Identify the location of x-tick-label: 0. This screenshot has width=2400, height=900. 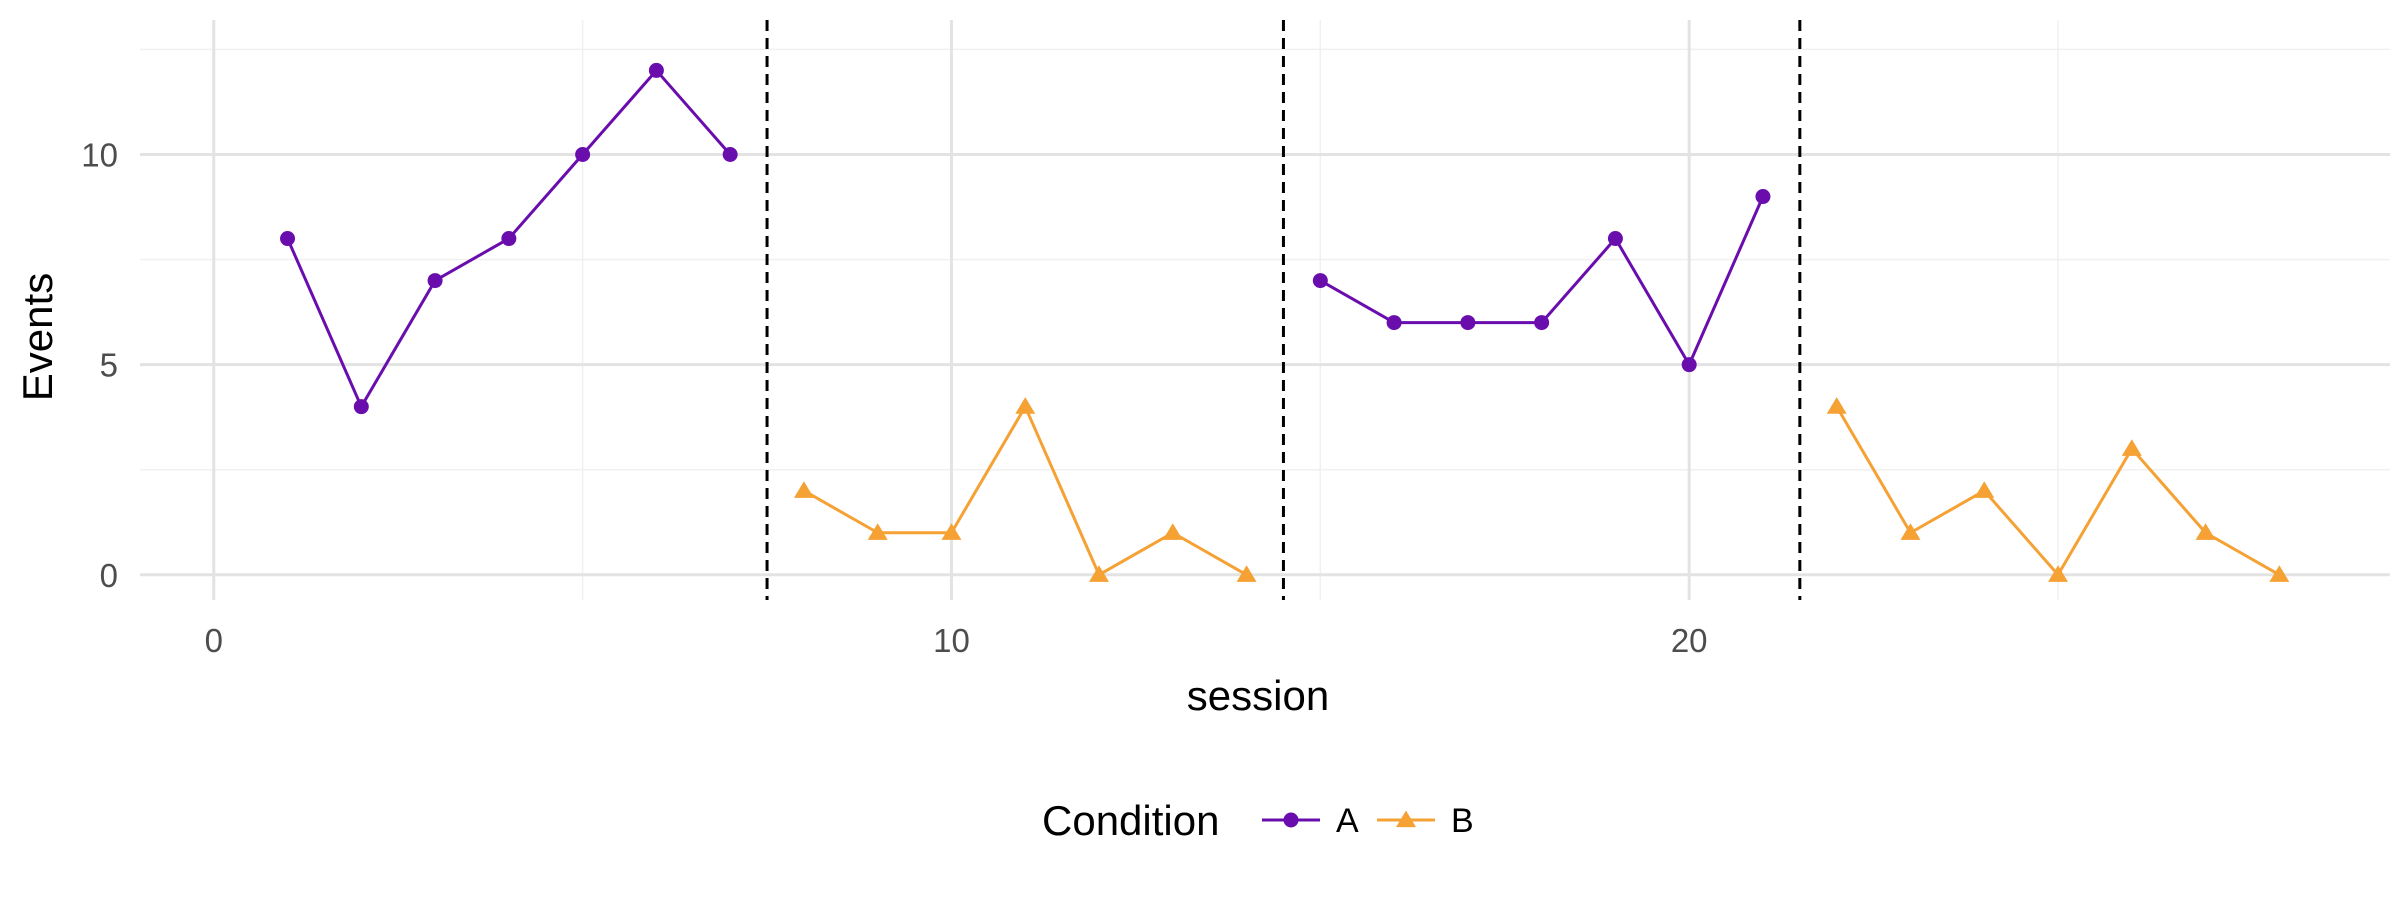
(214, 640).